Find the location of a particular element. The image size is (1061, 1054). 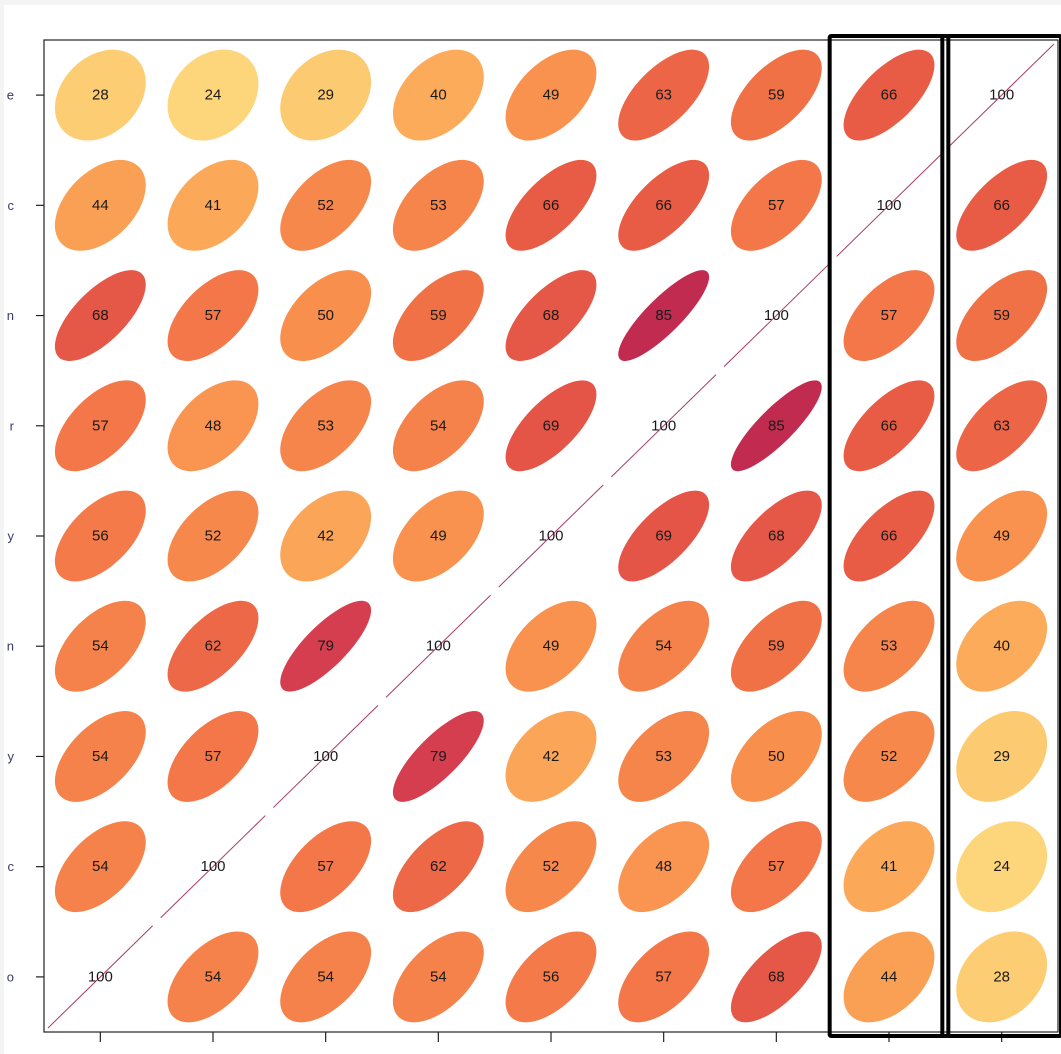

matrix-cell: 53 is located at coordinates (889, 646).